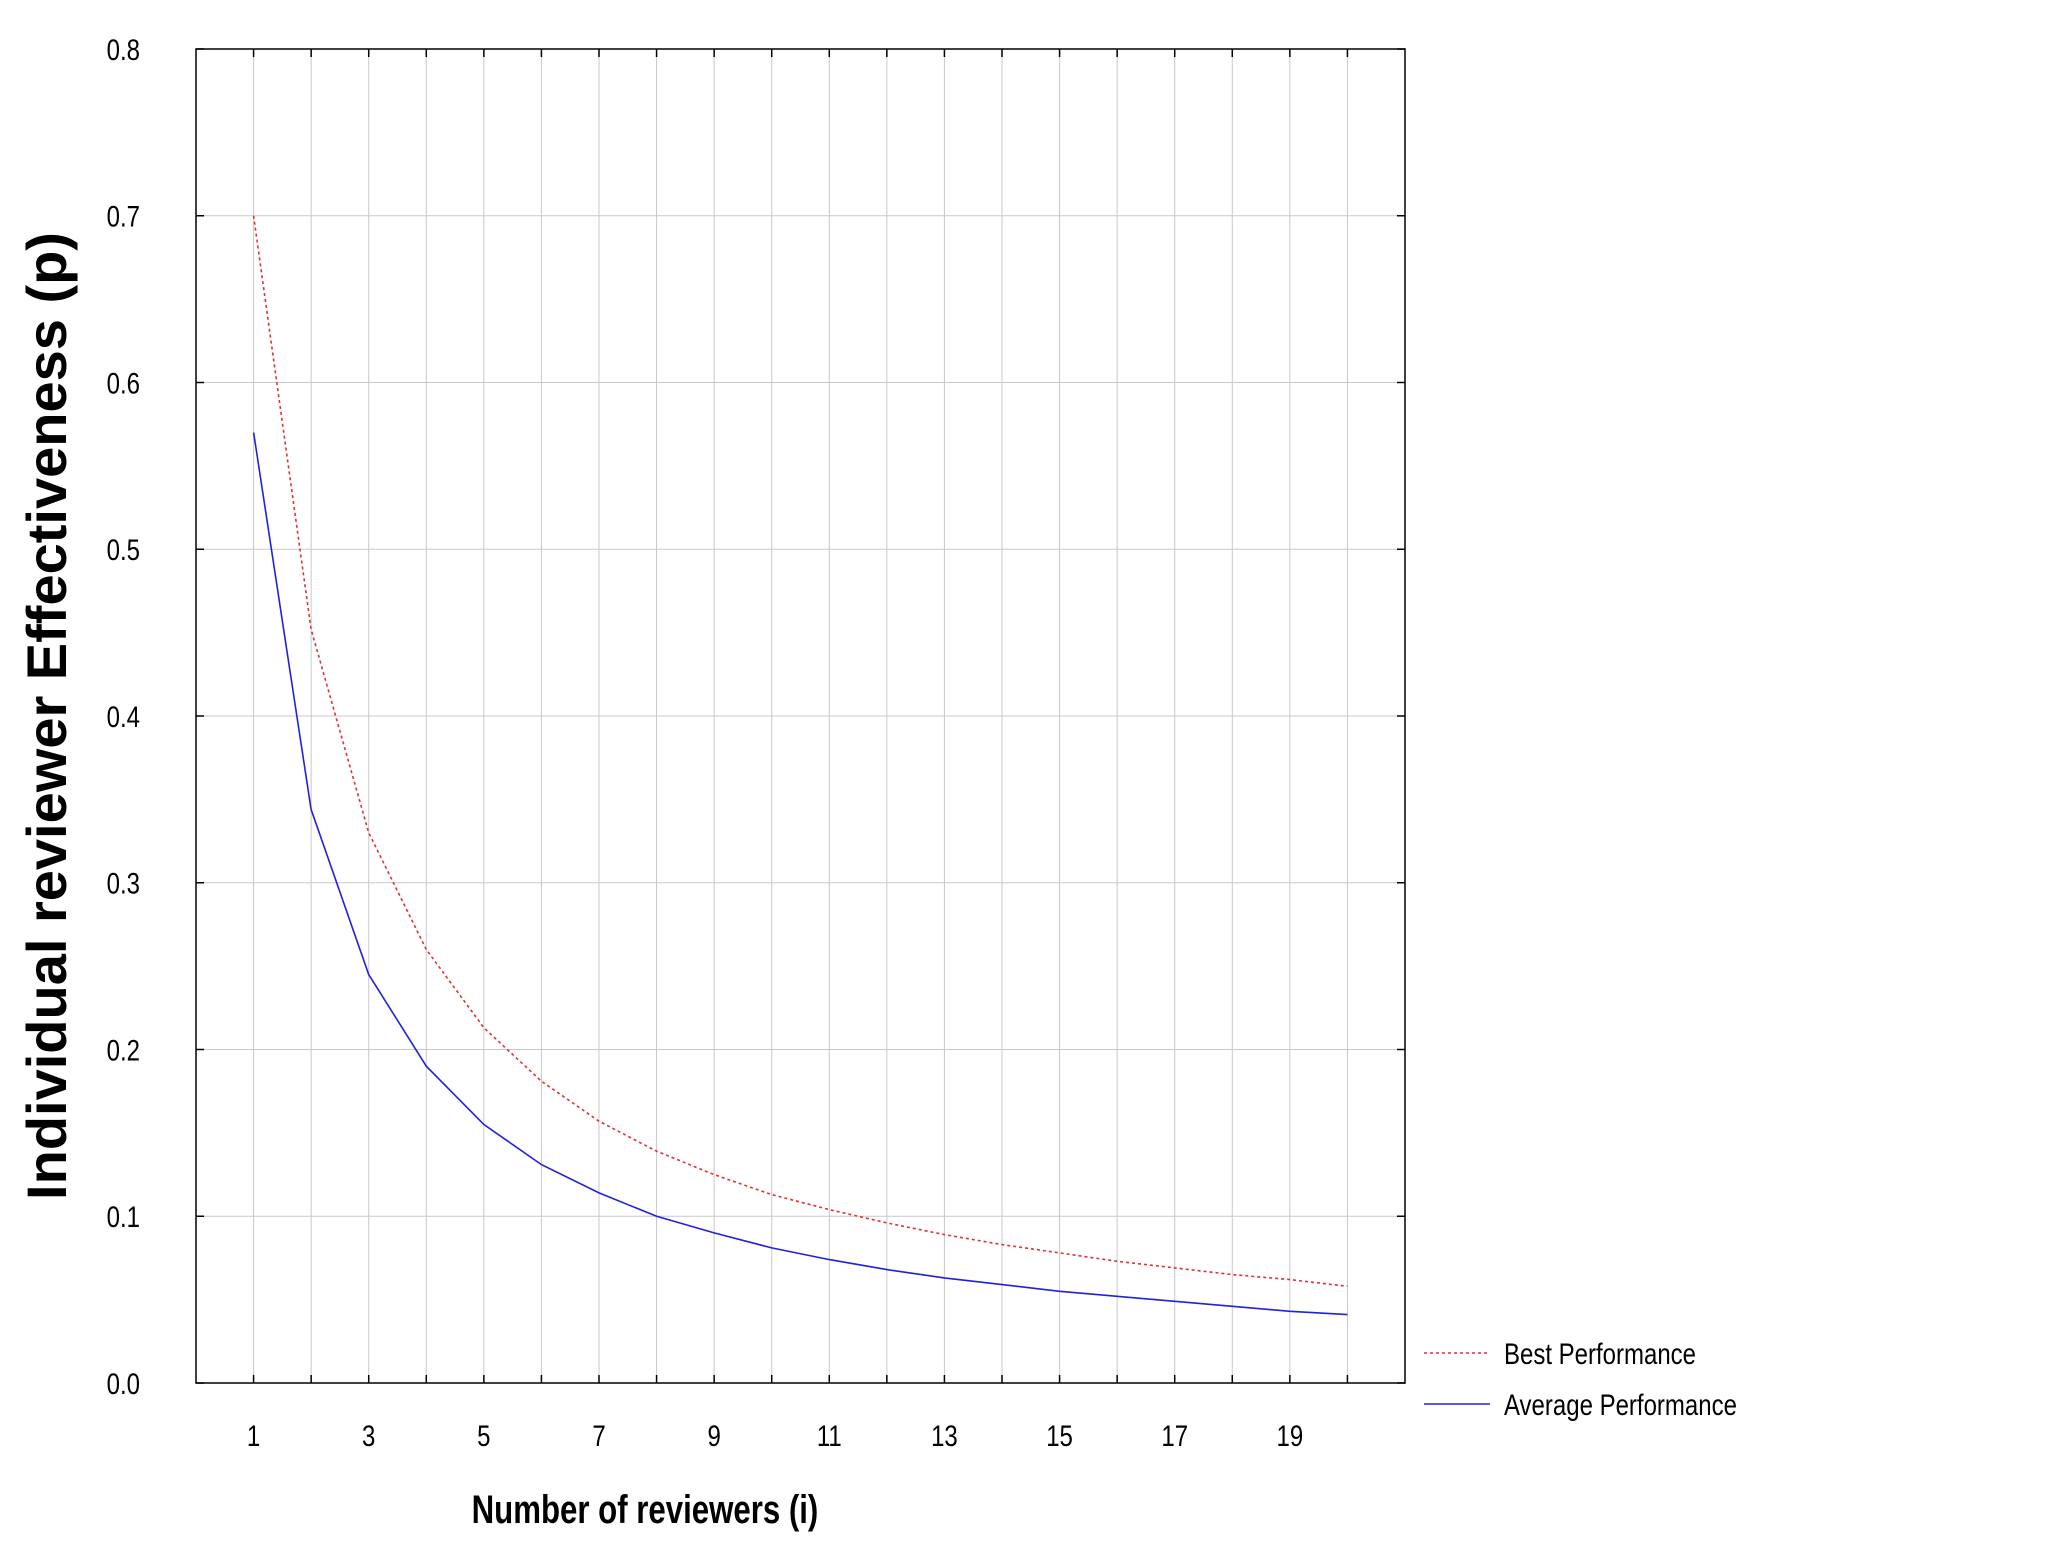  What do you see at coordinates (253, 1435) in the screenshot?
I see `x-tick-label: 1` at bounding box center [253, 1435].